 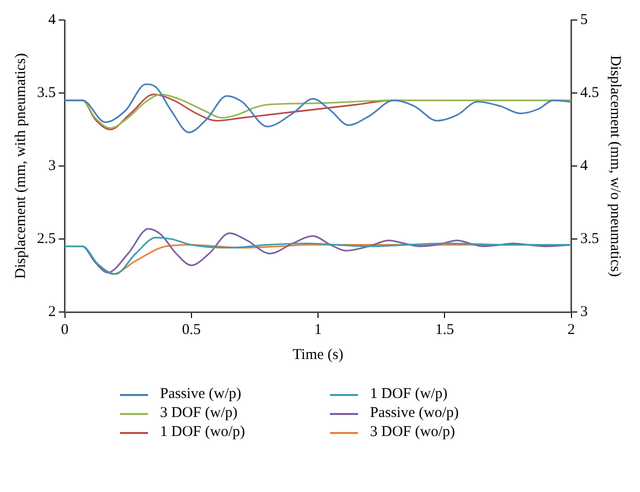 What do you see at coordinates (52, 312) in the screenshot?
I see `y-tick-label: 2` at bounding box center [52, 312].